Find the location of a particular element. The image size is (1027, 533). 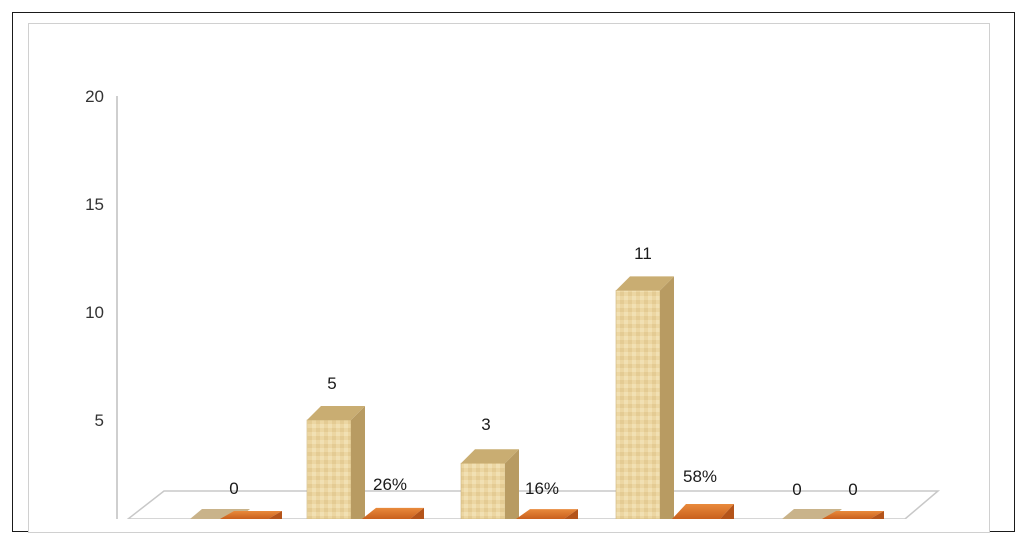

y-tick-label: 20 is located at coordinates (94, 96).